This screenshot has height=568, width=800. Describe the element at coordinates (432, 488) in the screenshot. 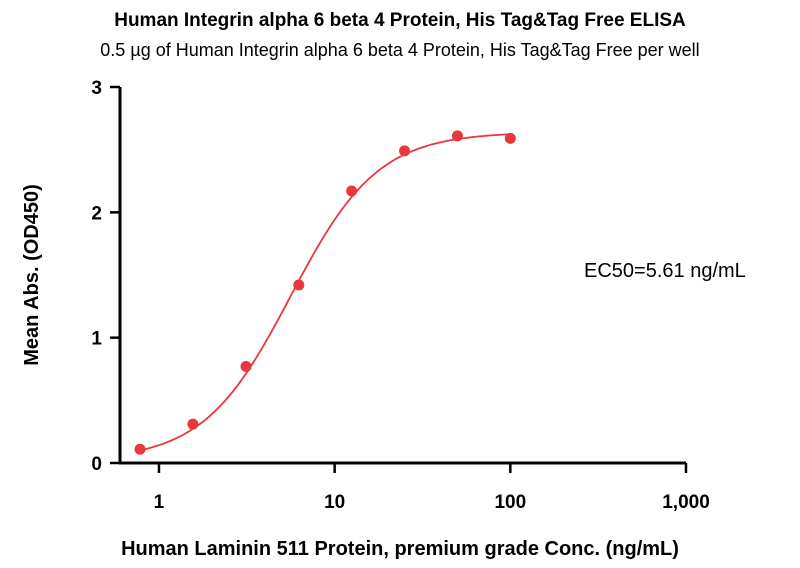

I see `x-ticks: 1 10 100 1,000` at that location.